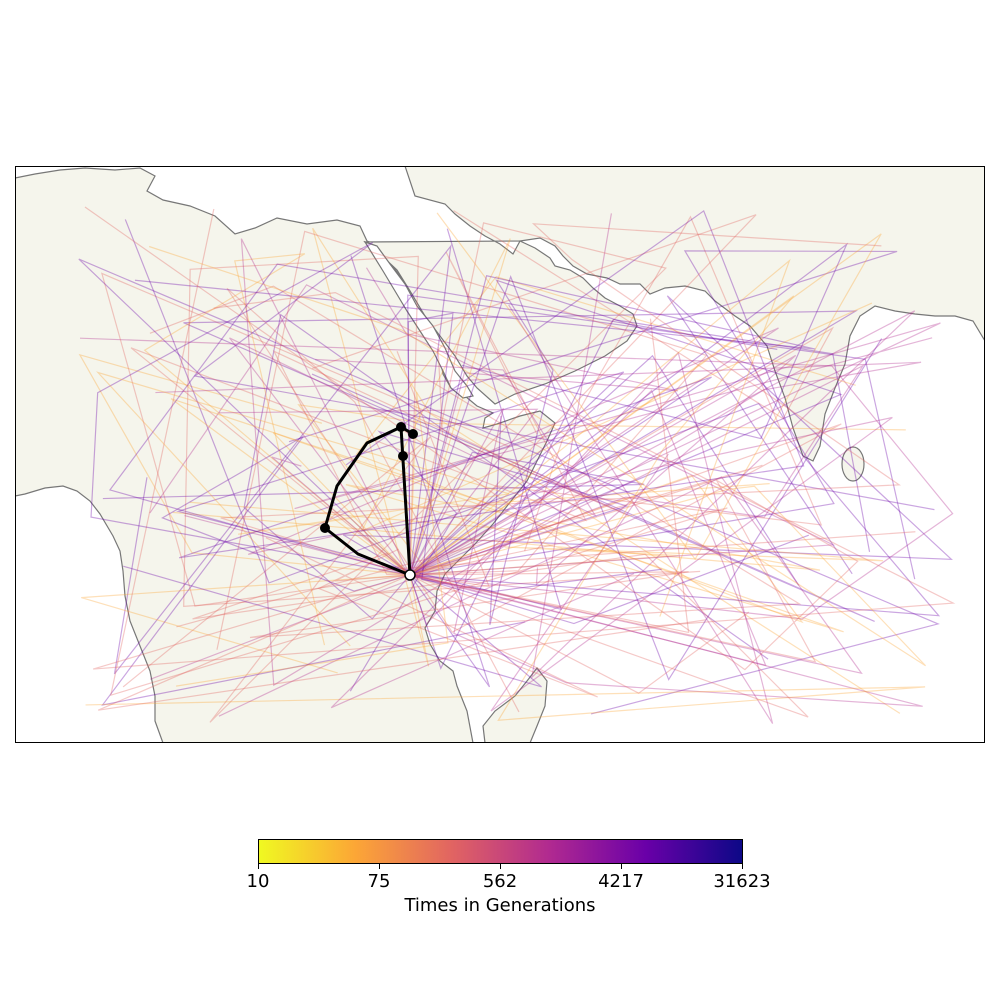 The height and width of the screenshot is (1000, 1000). What do you see at coordinates (379, 881) in the screenshot?
I see `colorbar-tick-label: 75` at bounding box center [379, 881].